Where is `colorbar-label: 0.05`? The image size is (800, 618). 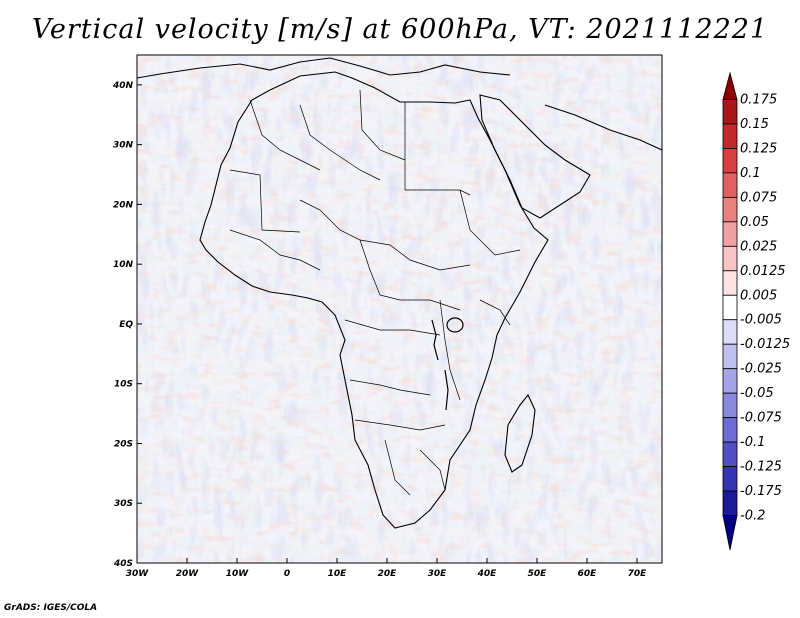 colorbar-label: 0.05 is located at coordinates (754, 222).